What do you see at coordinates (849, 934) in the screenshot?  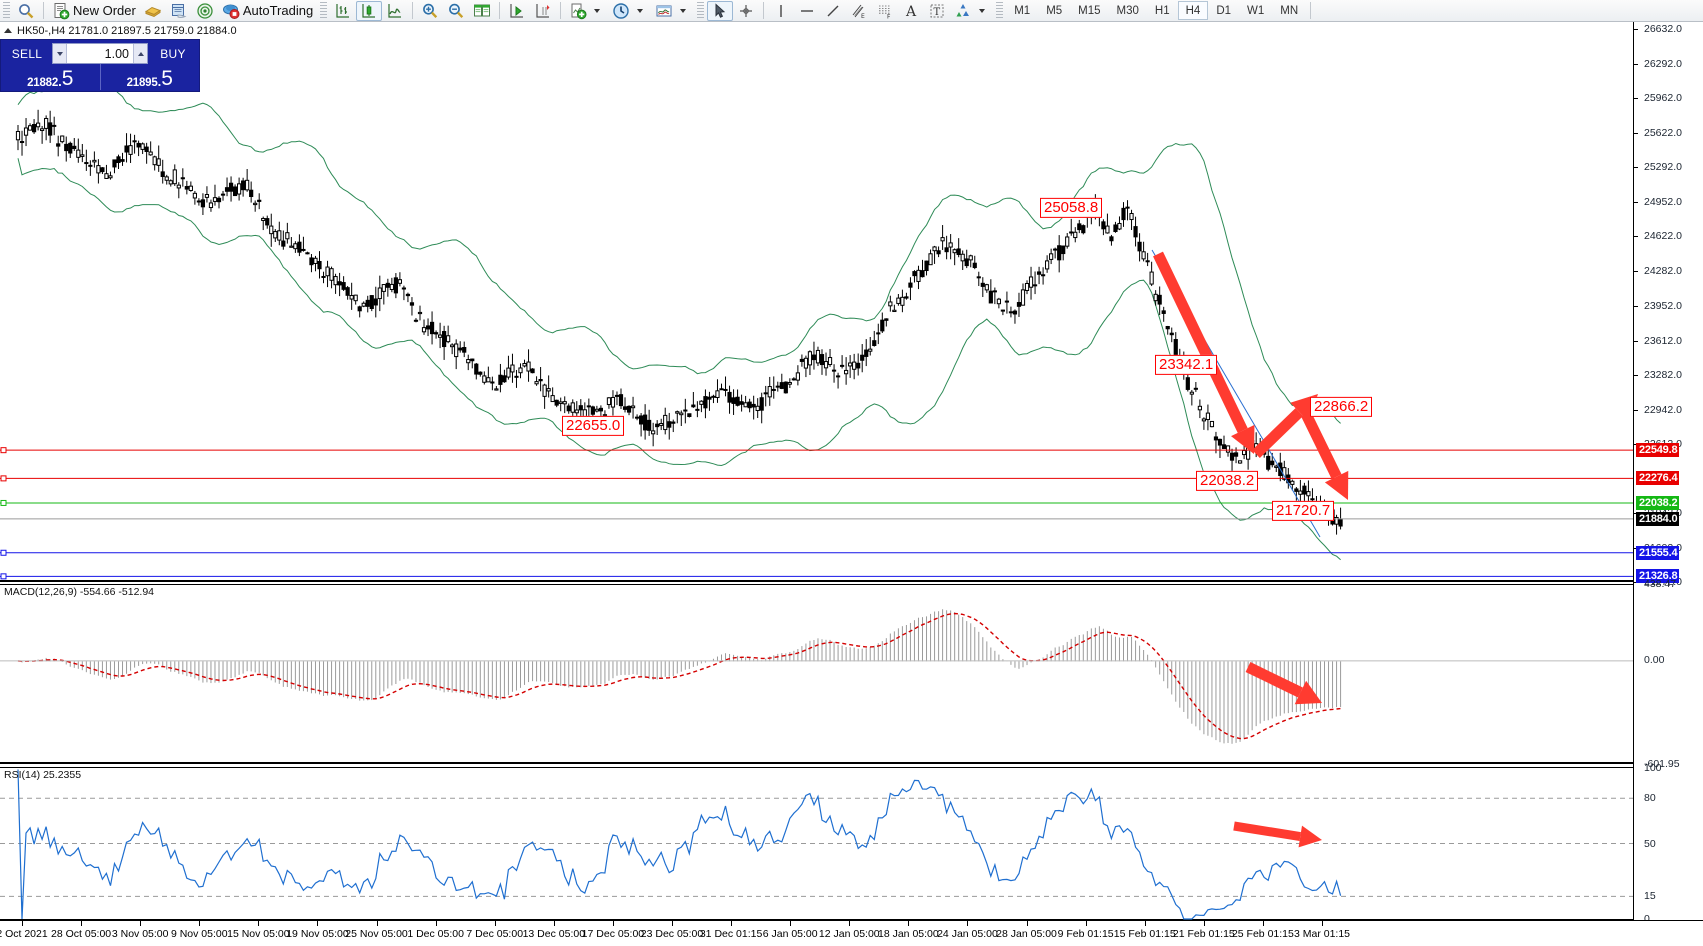 I see `time-axis-label: 12 Jan 05:00` at bounding box center [849, 934].